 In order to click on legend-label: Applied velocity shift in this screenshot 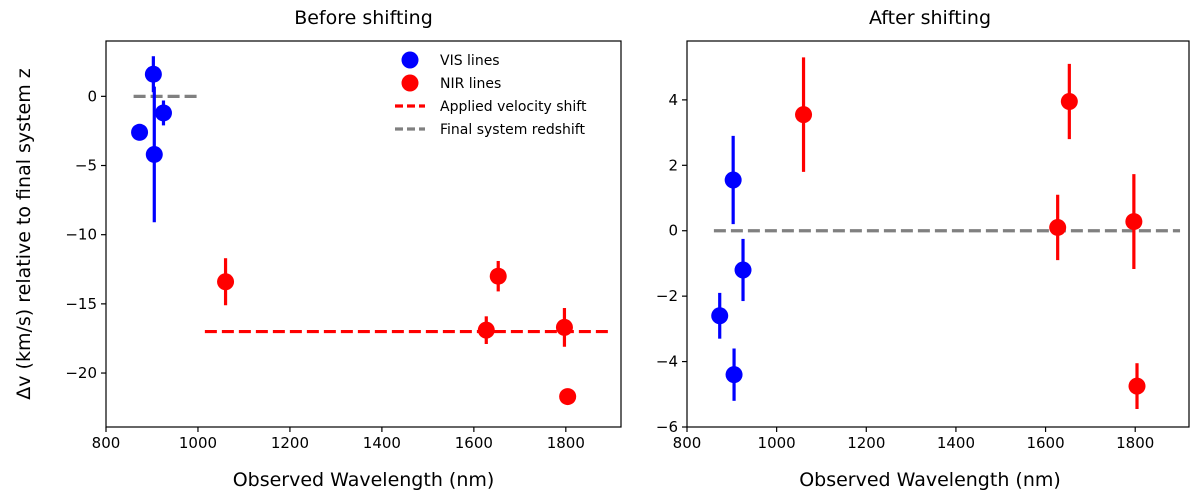, I will do `click(513, 107)`.